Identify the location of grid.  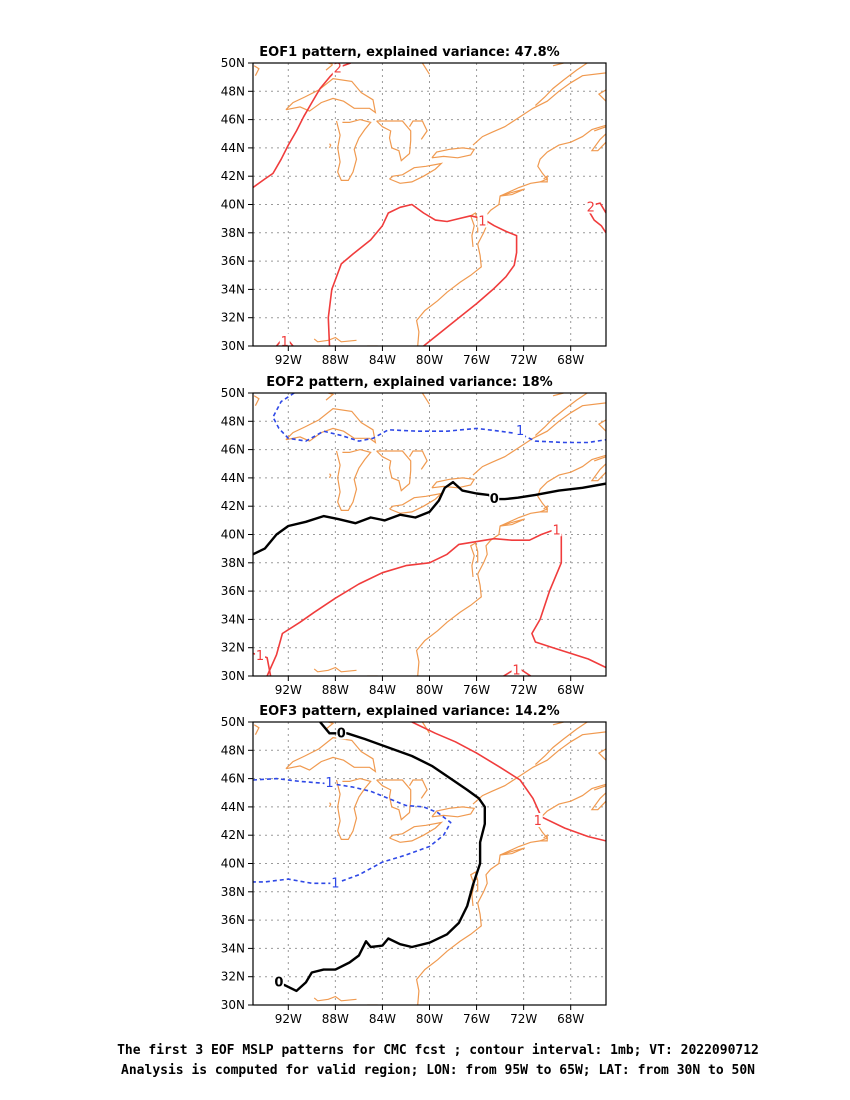
(429, 863).